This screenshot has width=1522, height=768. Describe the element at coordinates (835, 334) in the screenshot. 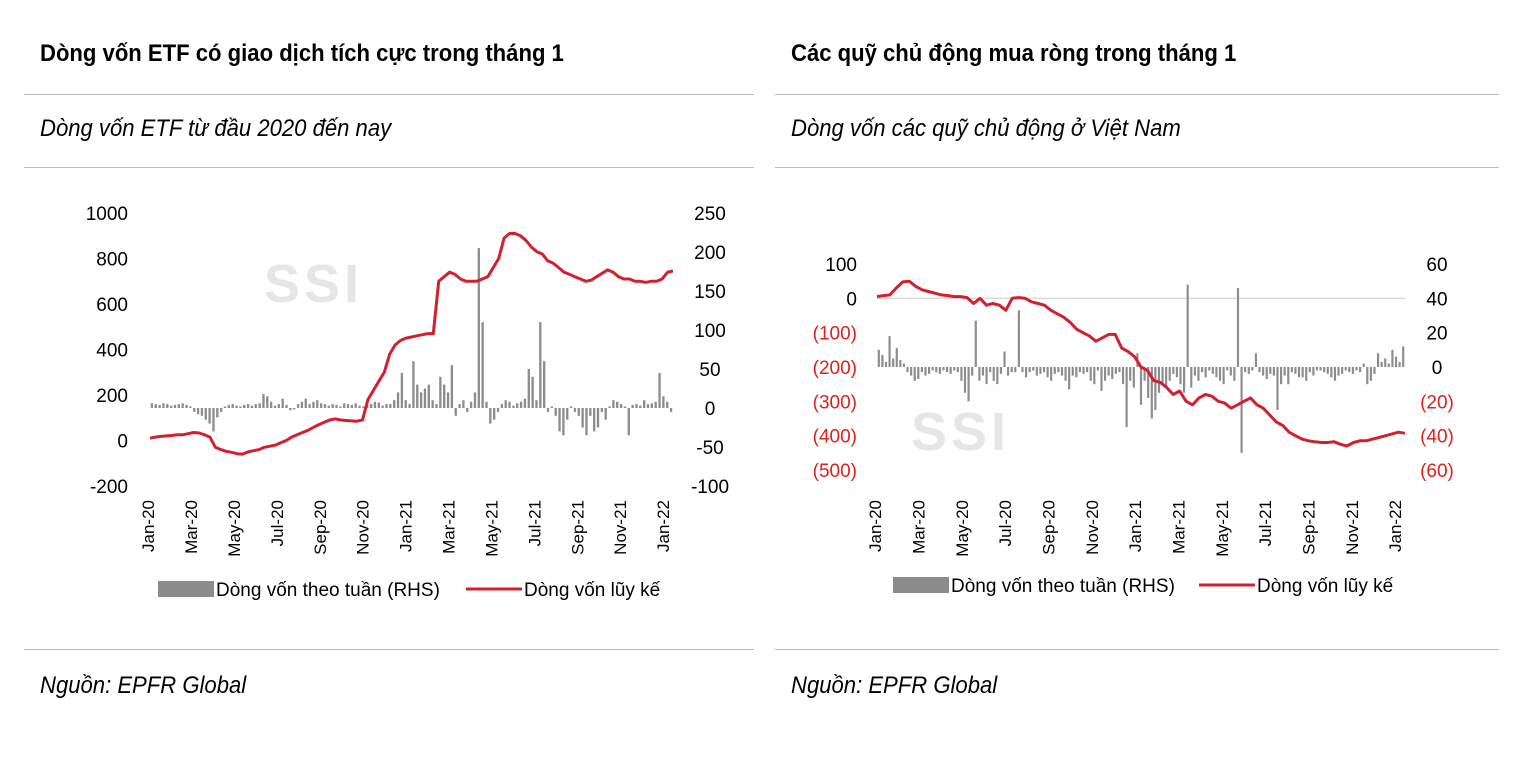

I see `left-axis-tick-label: (100)` at that location.